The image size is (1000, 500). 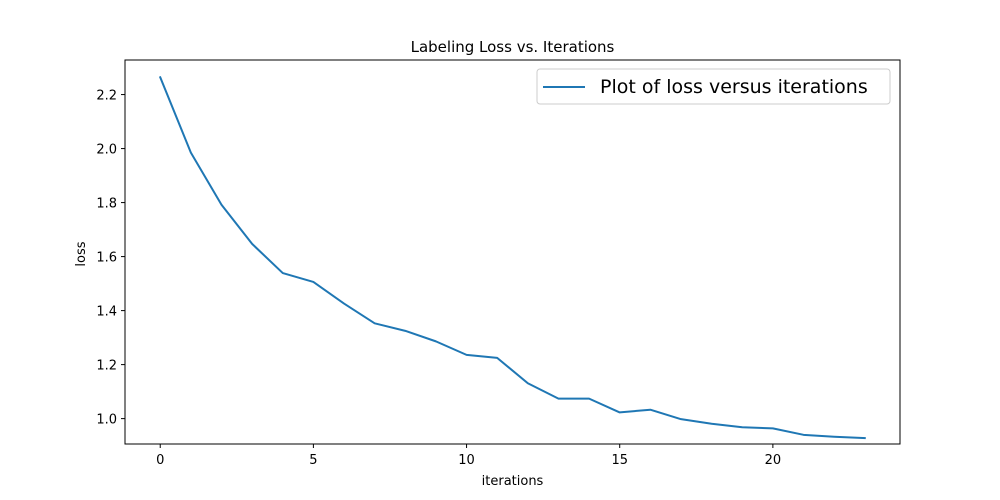 I want to click on y-tick-label: 2.2, so click(x=106, y=96).